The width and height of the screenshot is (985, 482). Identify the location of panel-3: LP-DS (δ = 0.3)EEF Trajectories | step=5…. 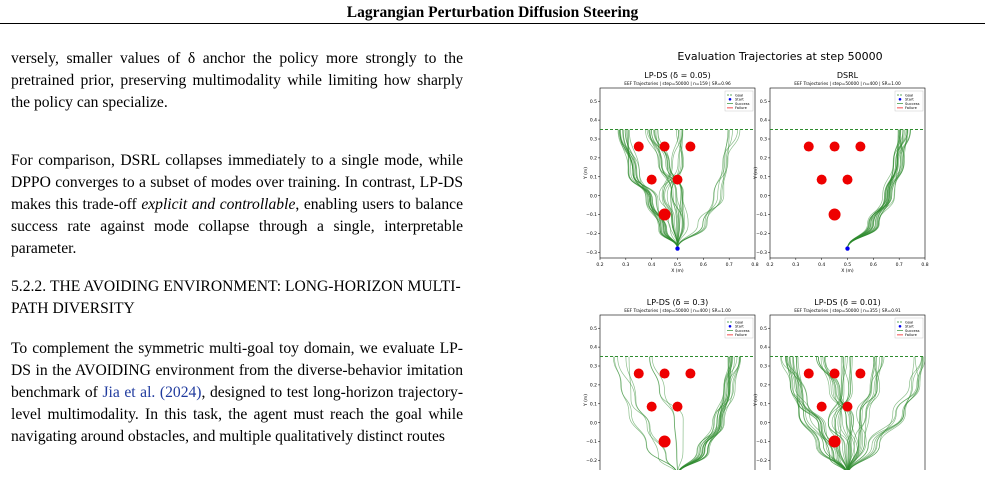
(669, 390).